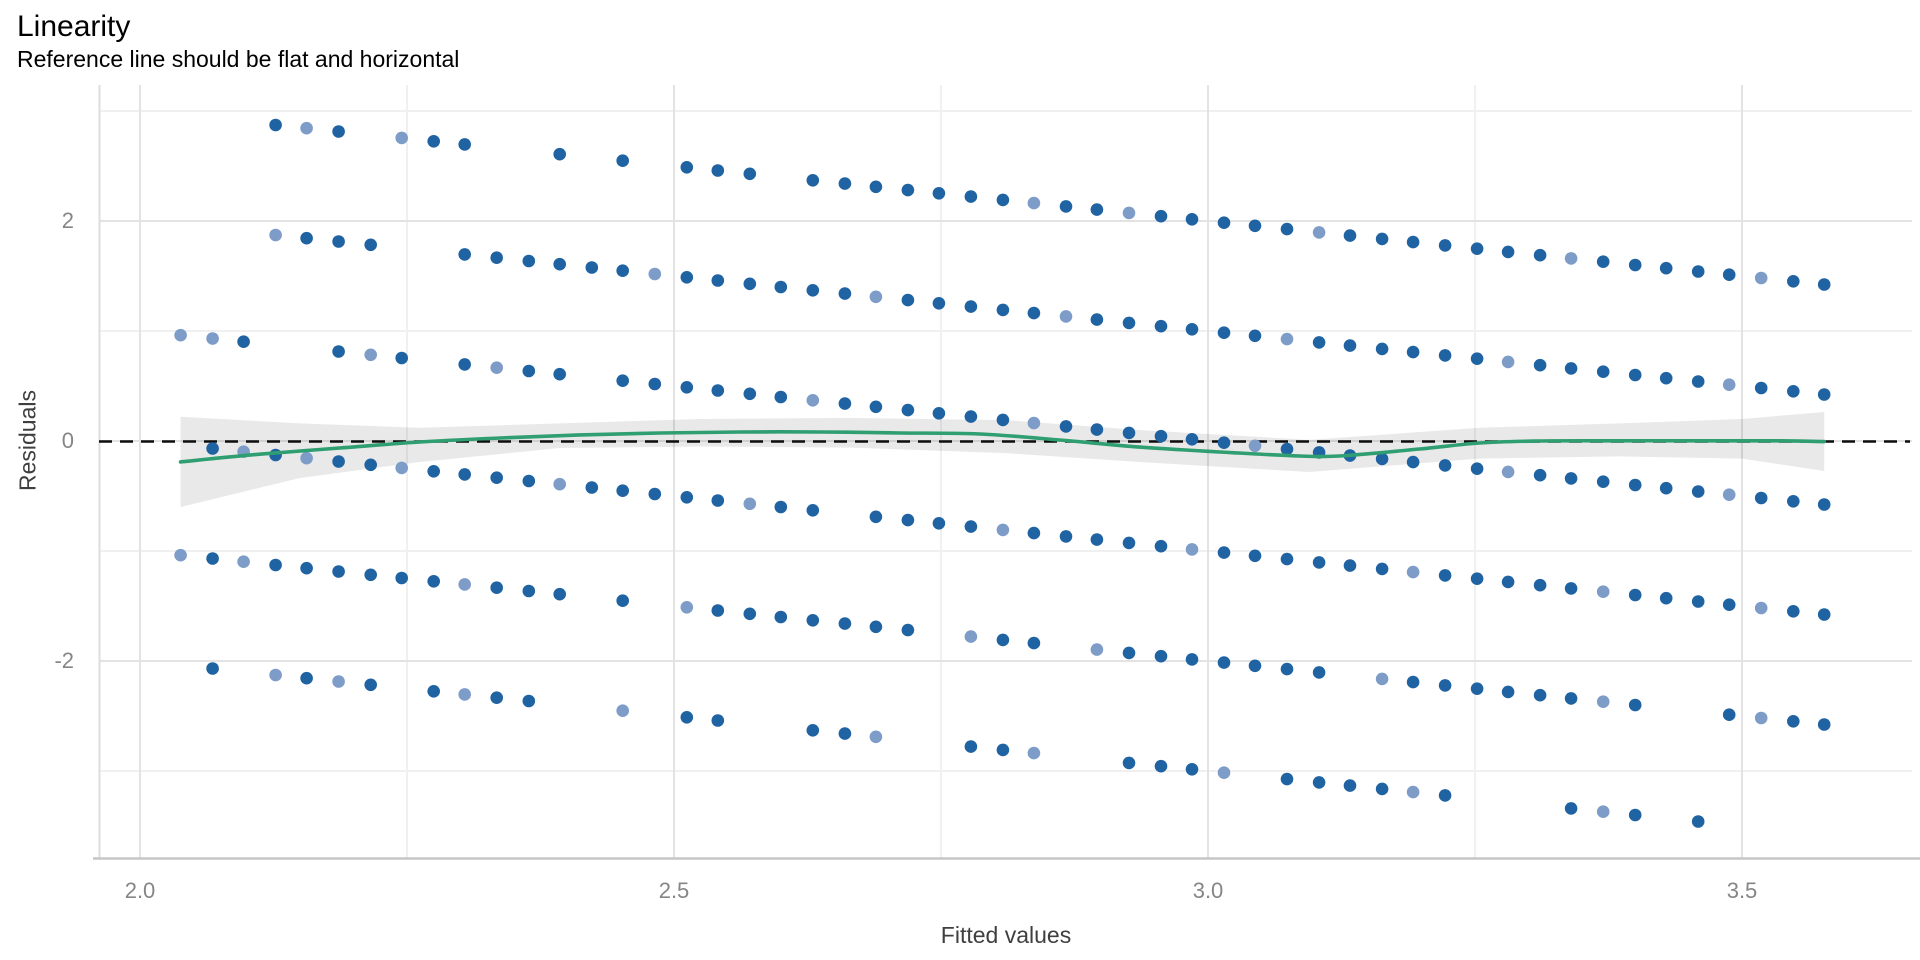 This screenshot has width=1920, height=960. Describe the element at coordinates (1742, 890) in the screenshot. I see `x-tick-label: 3.5` at that location.